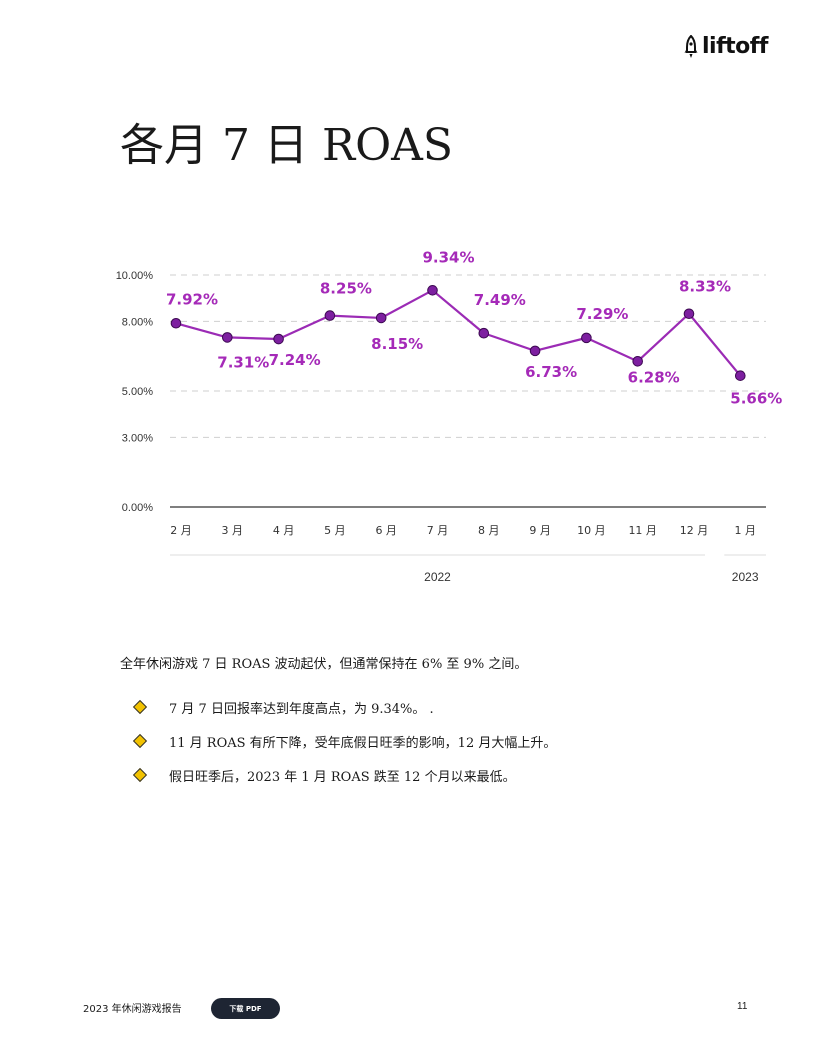  I want to click on x-tick-label: 2 月, so click(181, 530).